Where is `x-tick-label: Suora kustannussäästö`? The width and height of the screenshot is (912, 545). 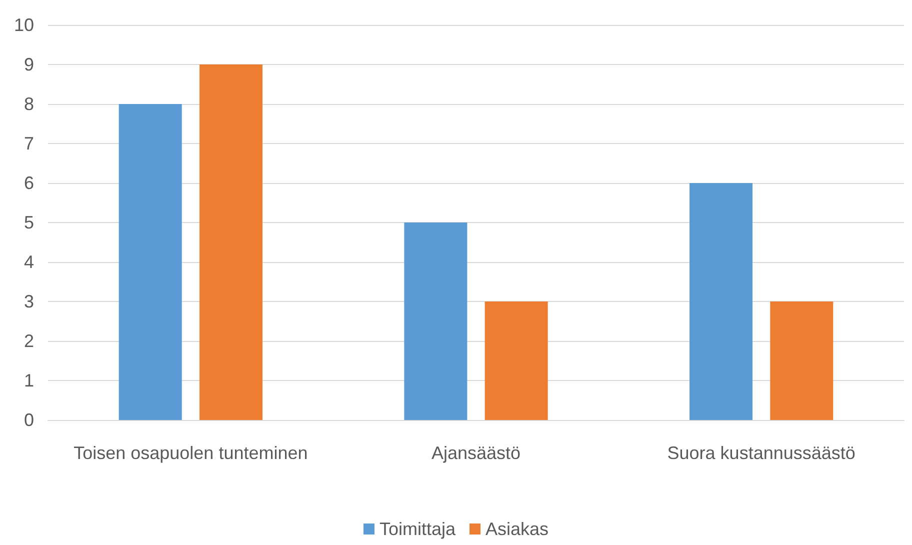
x-tick-label: Suora kustannussäästö is located at coordinates (761, 453).